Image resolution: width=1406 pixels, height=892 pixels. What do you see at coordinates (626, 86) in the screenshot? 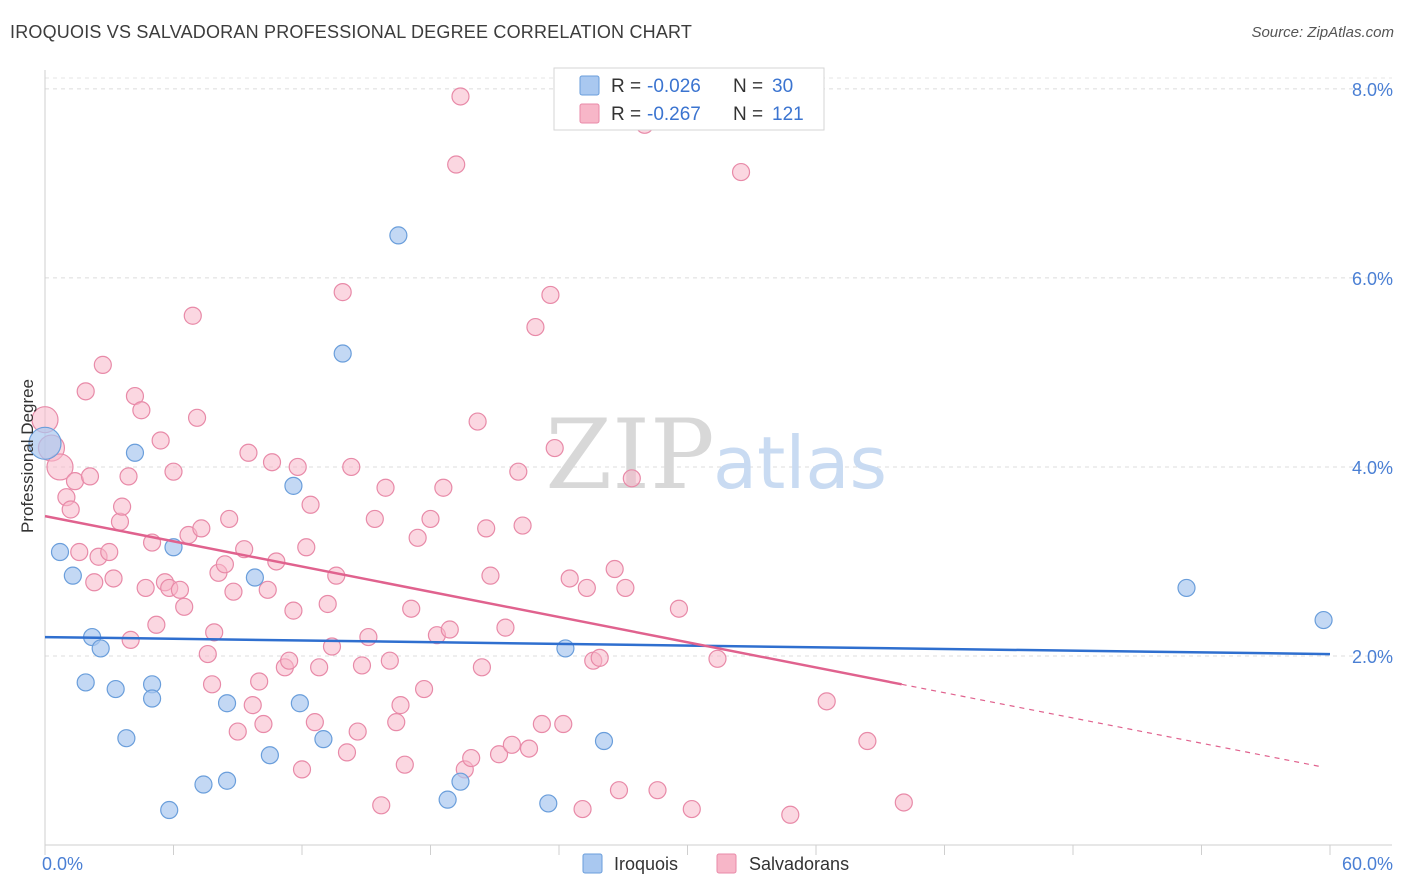
I see `r-label-iroquois: R =` at bounding box center [626, 86].